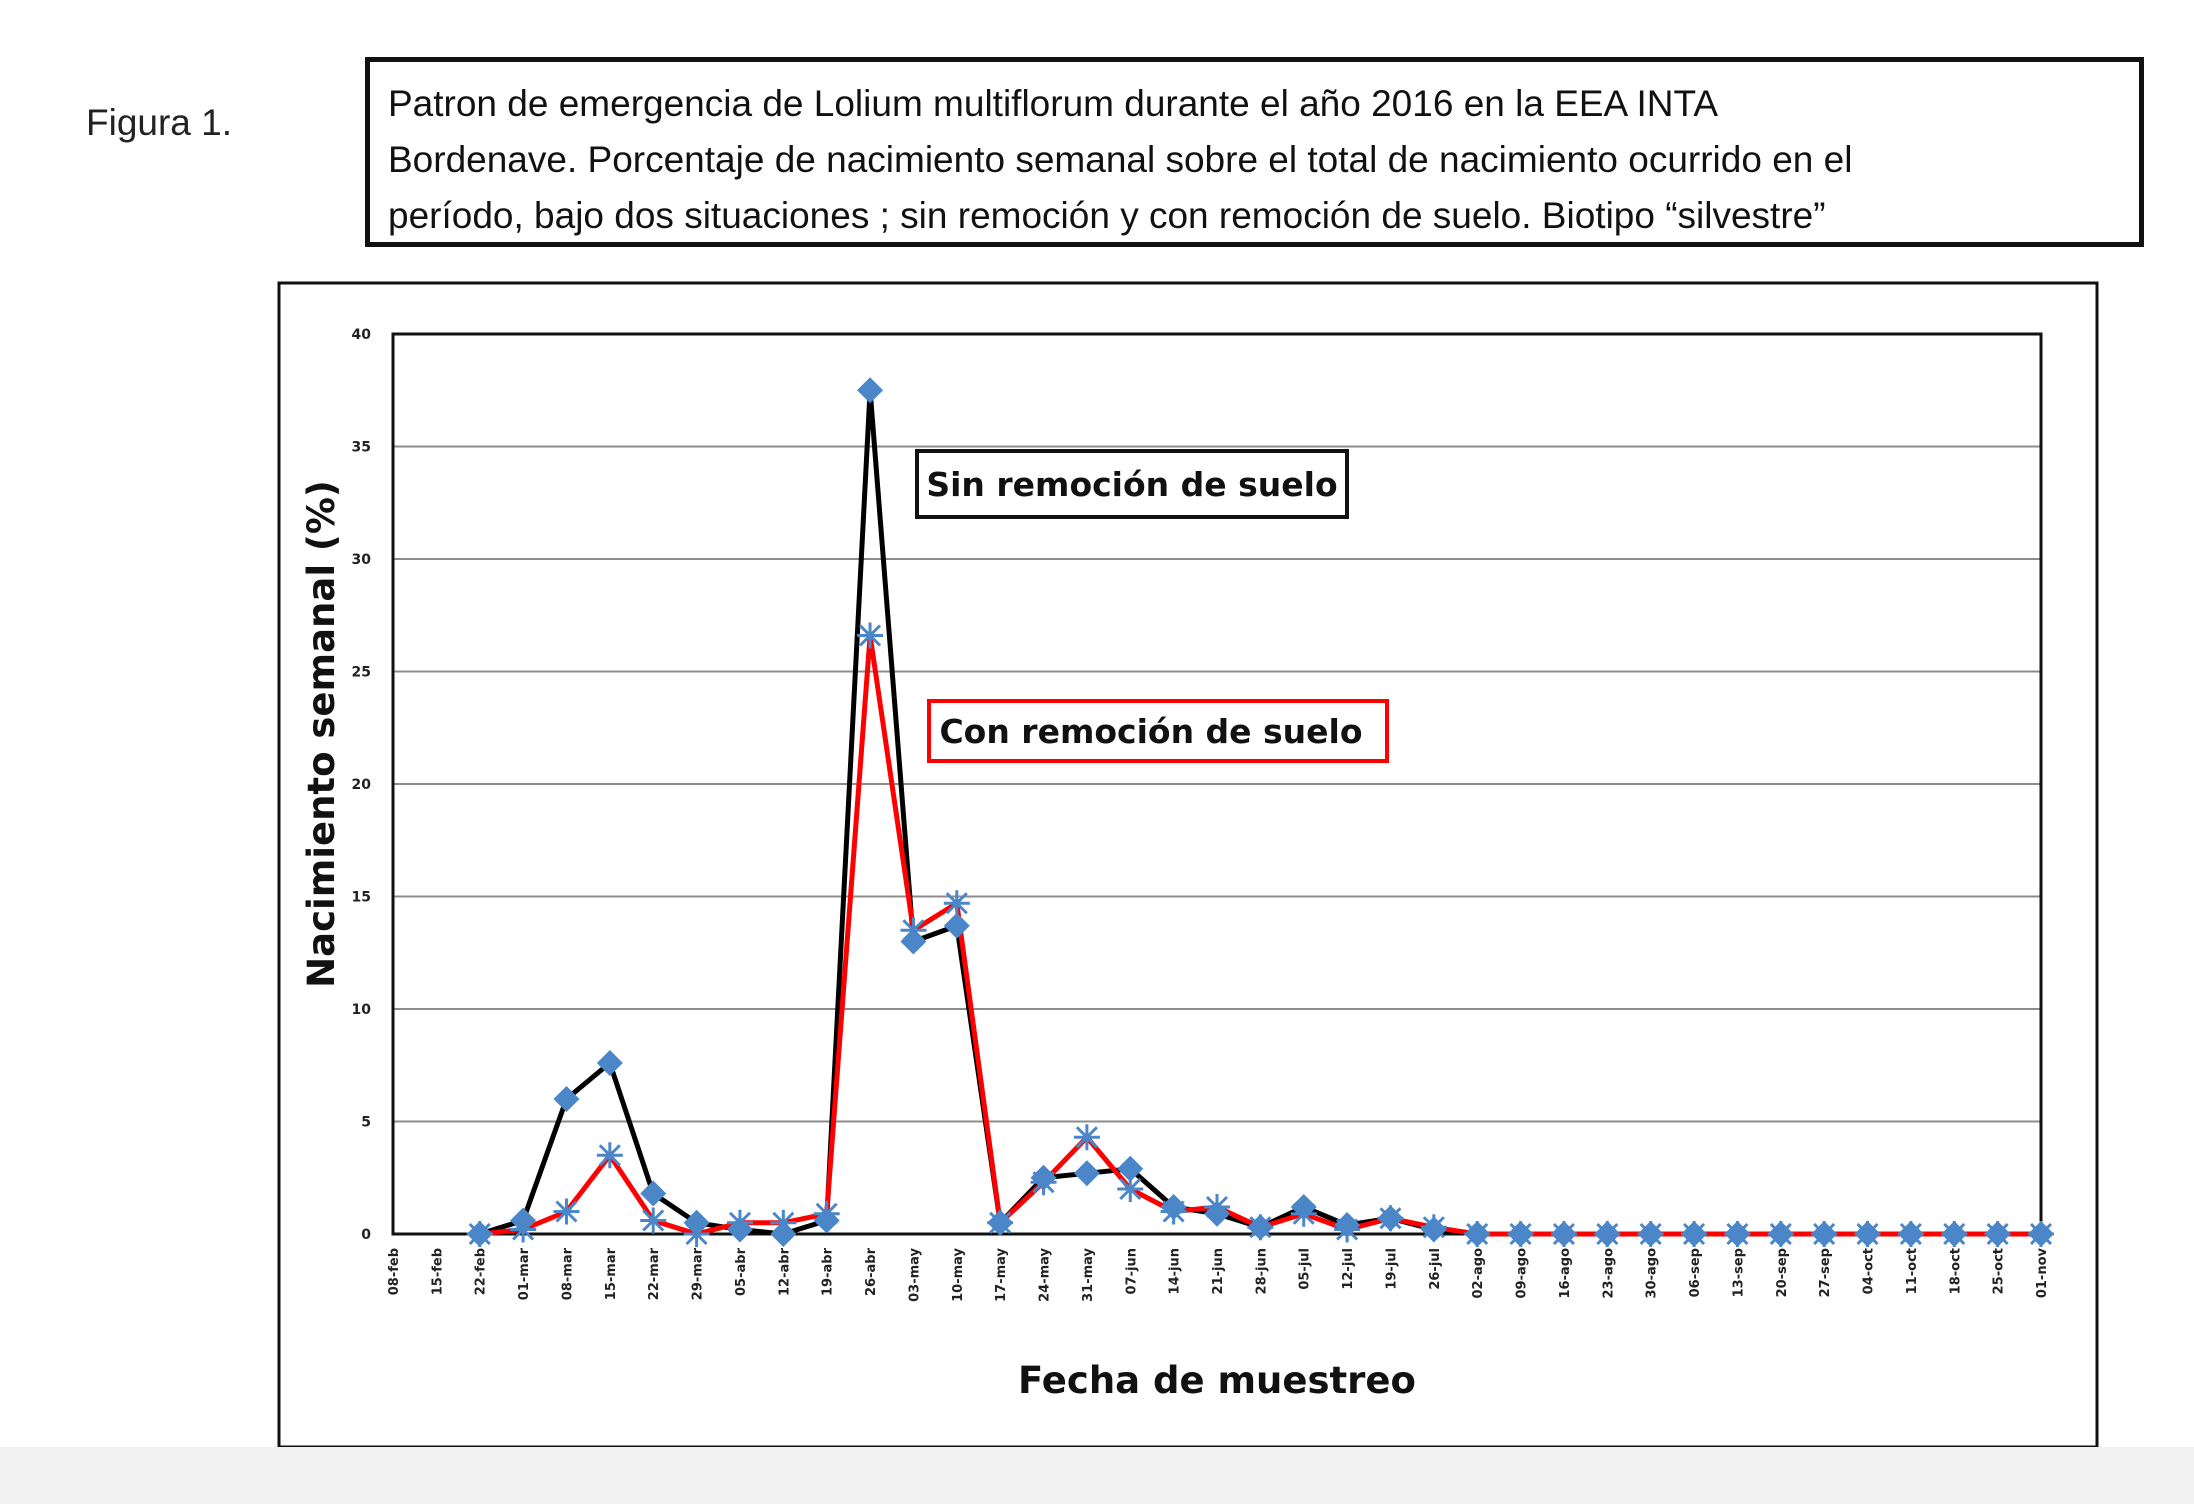 Image resolution: width=2194 pixels, height=1504 pixels. Describe the element at coordinates (479, 1234) in the screenshot. I see `con-point-22-feb` at that location.